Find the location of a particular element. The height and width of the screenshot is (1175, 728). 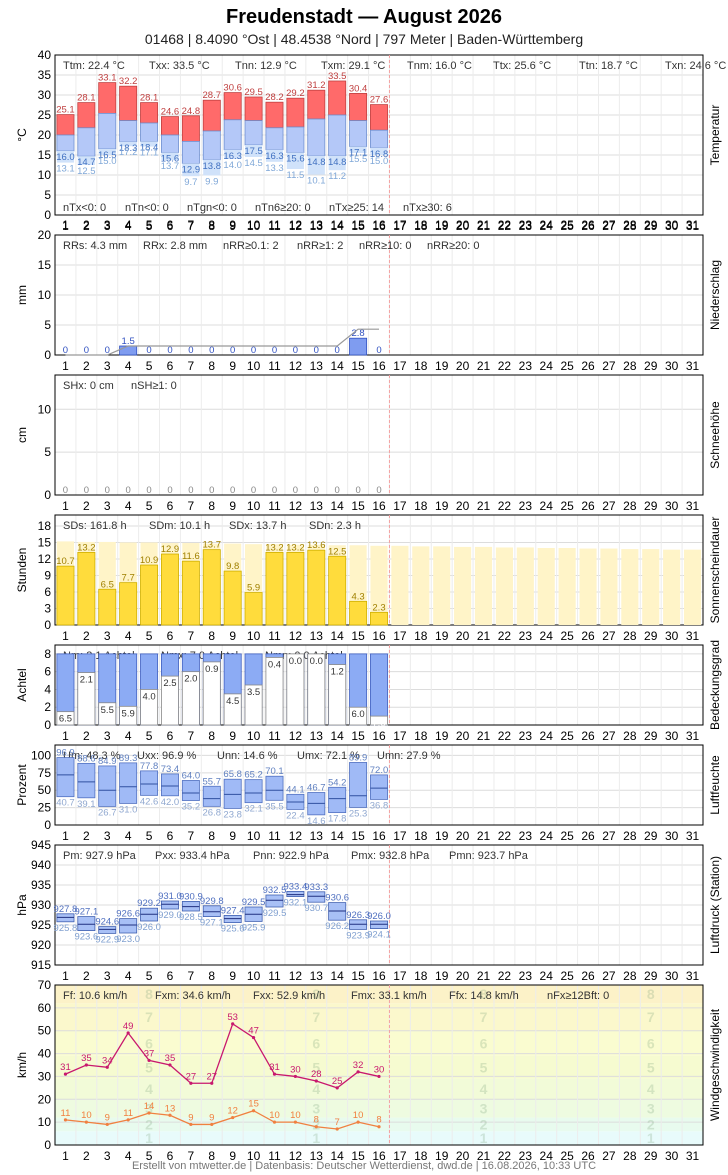

beaufort-label: 8 is located at coordinates (484, 994).